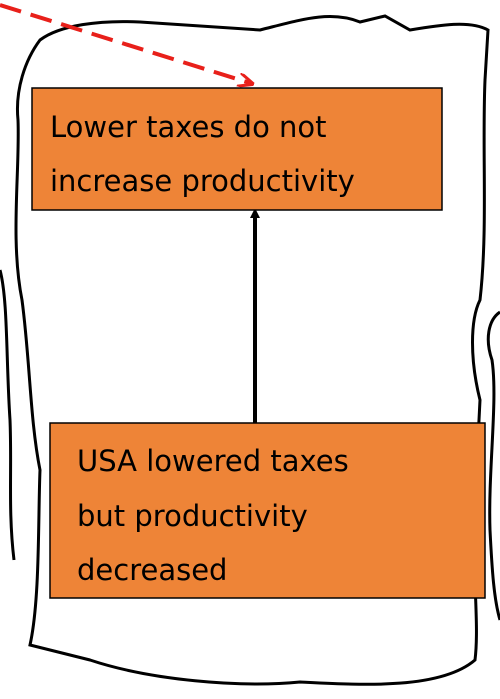 Image resolution: width=500 pixels, height=699 pixels. What do you see at coordinates (8, 415) in the screenshot?
I see `outline-edge` at bounding box center [8, 415].